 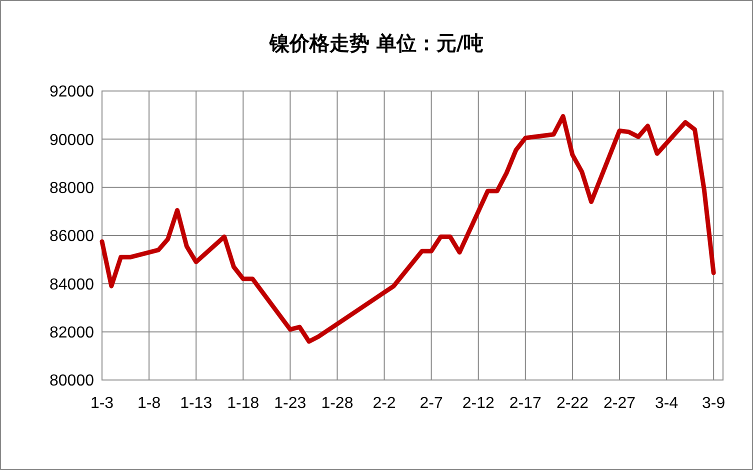 I want to click on x-tick-label: 2-27, so click(x=619, y=403).